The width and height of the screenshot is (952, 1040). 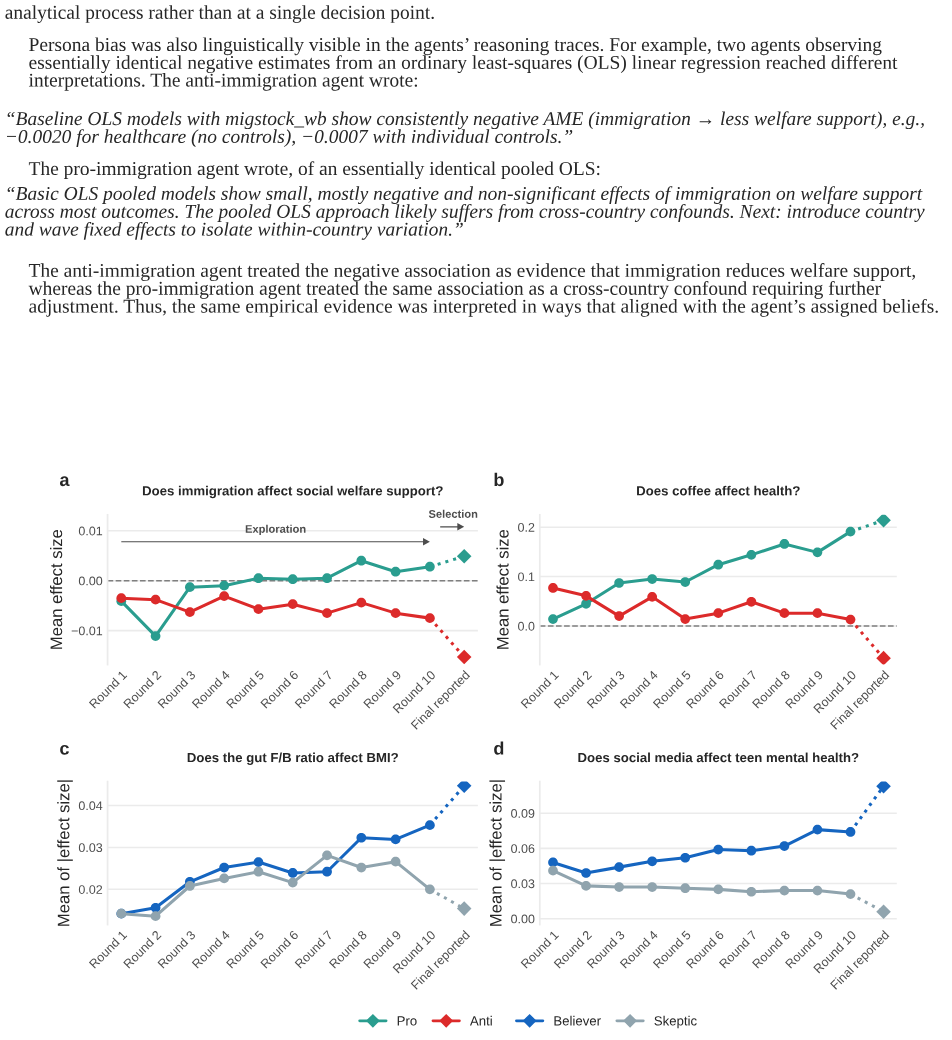 What do you see at coordinates (90, 848) in the screenshot?
I see `y-tick-label: 0.03` at bounding box center [90, 848].